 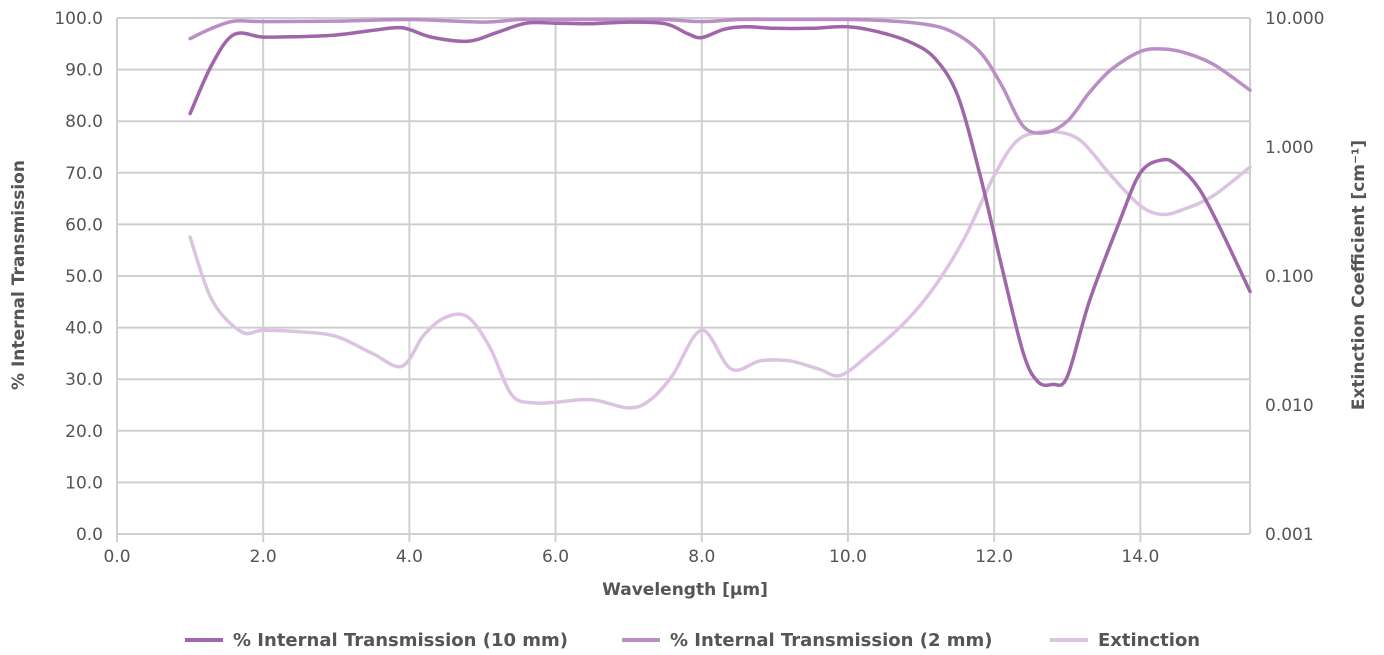 I want to click on x-tick-label: 6.0, so click(x=555, y=557).